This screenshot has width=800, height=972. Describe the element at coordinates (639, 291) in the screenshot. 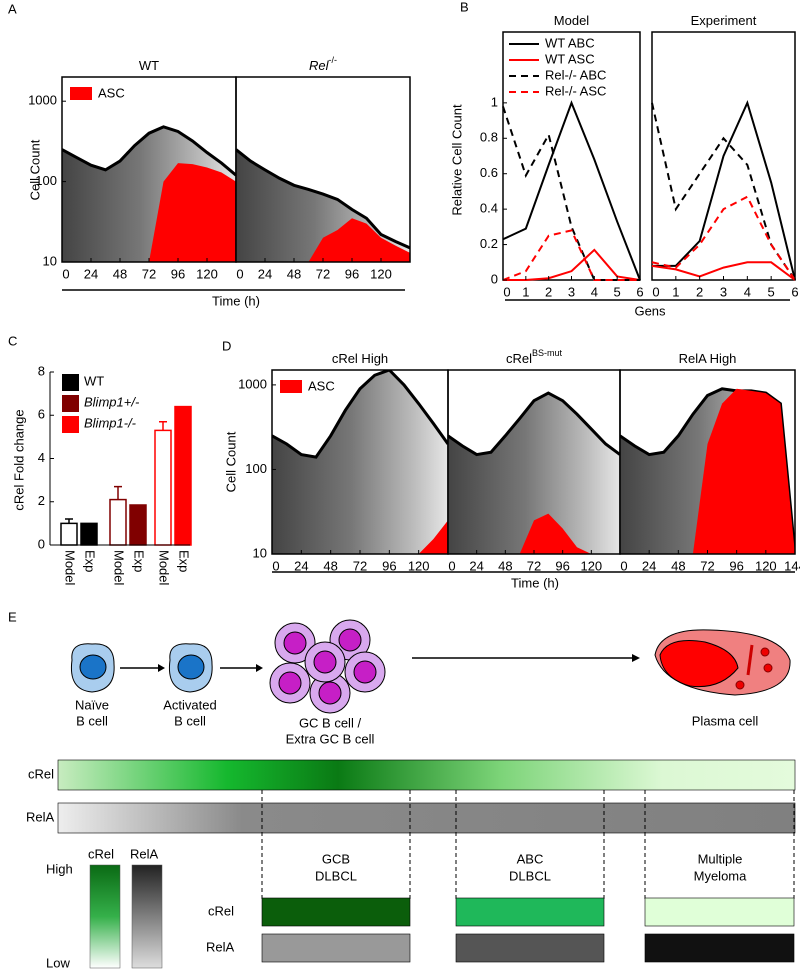

I see `x-tick-label: 6` at that location.